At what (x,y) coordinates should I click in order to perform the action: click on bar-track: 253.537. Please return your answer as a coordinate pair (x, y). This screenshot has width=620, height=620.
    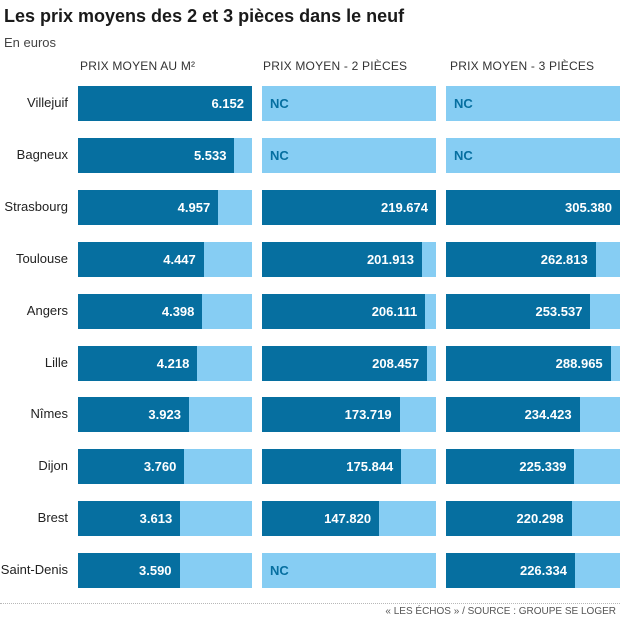
    Looking at the image, I should click on (533, 311).